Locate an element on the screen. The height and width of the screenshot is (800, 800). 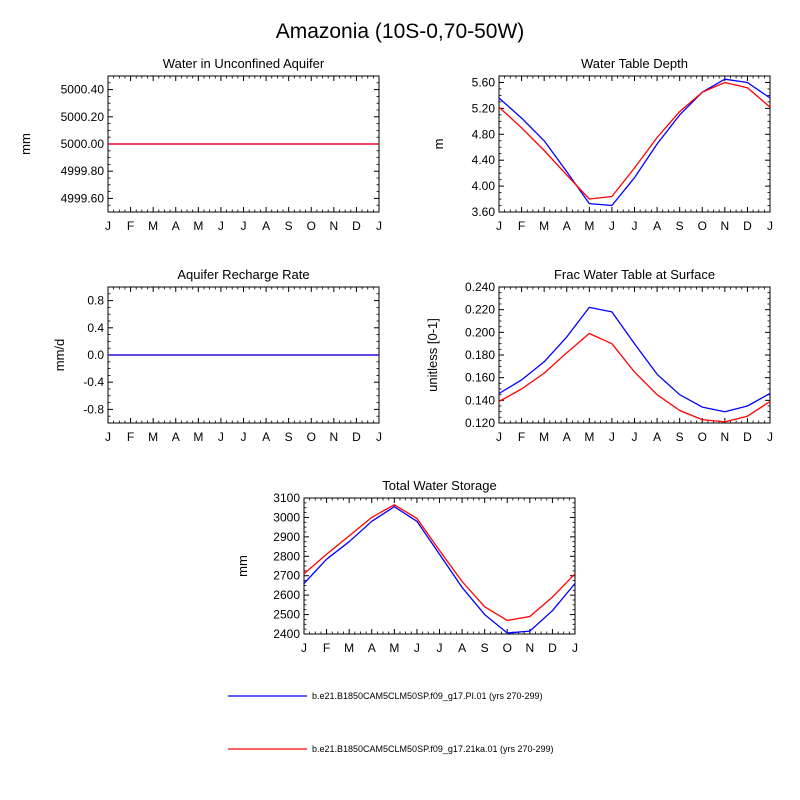
y-tick-label: 4.80 is located at coordinates (484, 134).